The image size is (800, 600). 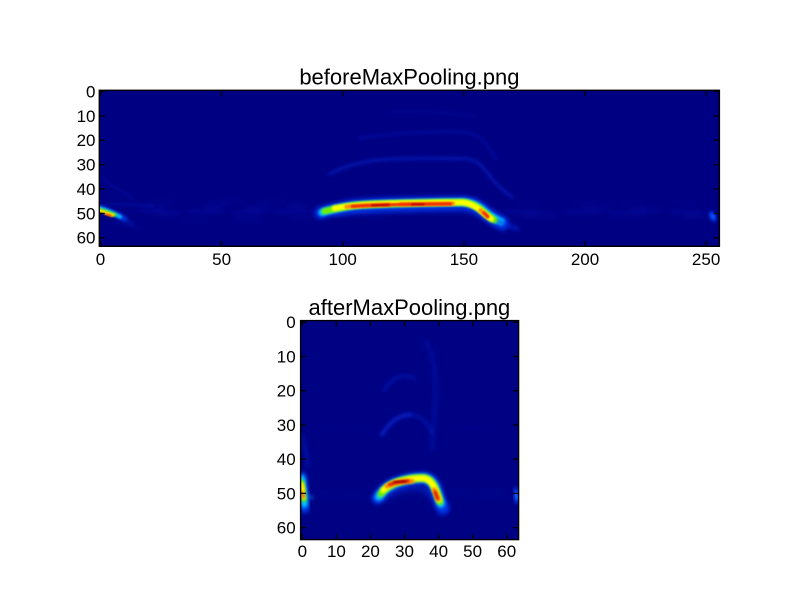 I want to click on svg-text: 250, so click(x=706, y=259).